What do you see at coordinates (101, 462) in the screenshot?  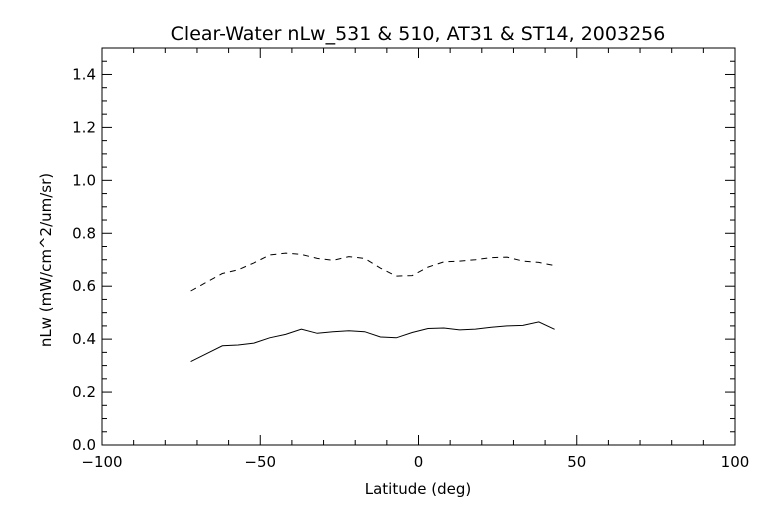 I see `x-tick-label: −100` at bounding box center [101, 462].